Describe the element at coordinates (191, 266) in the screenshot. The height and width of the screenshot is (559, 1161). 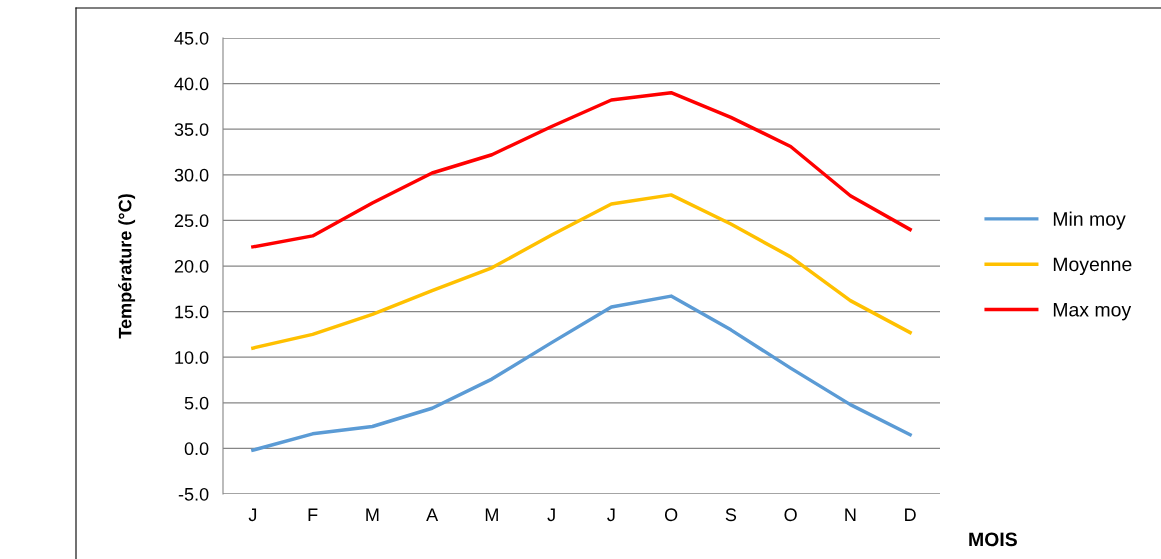
I see `y-tick-label: 20.0` at that location.